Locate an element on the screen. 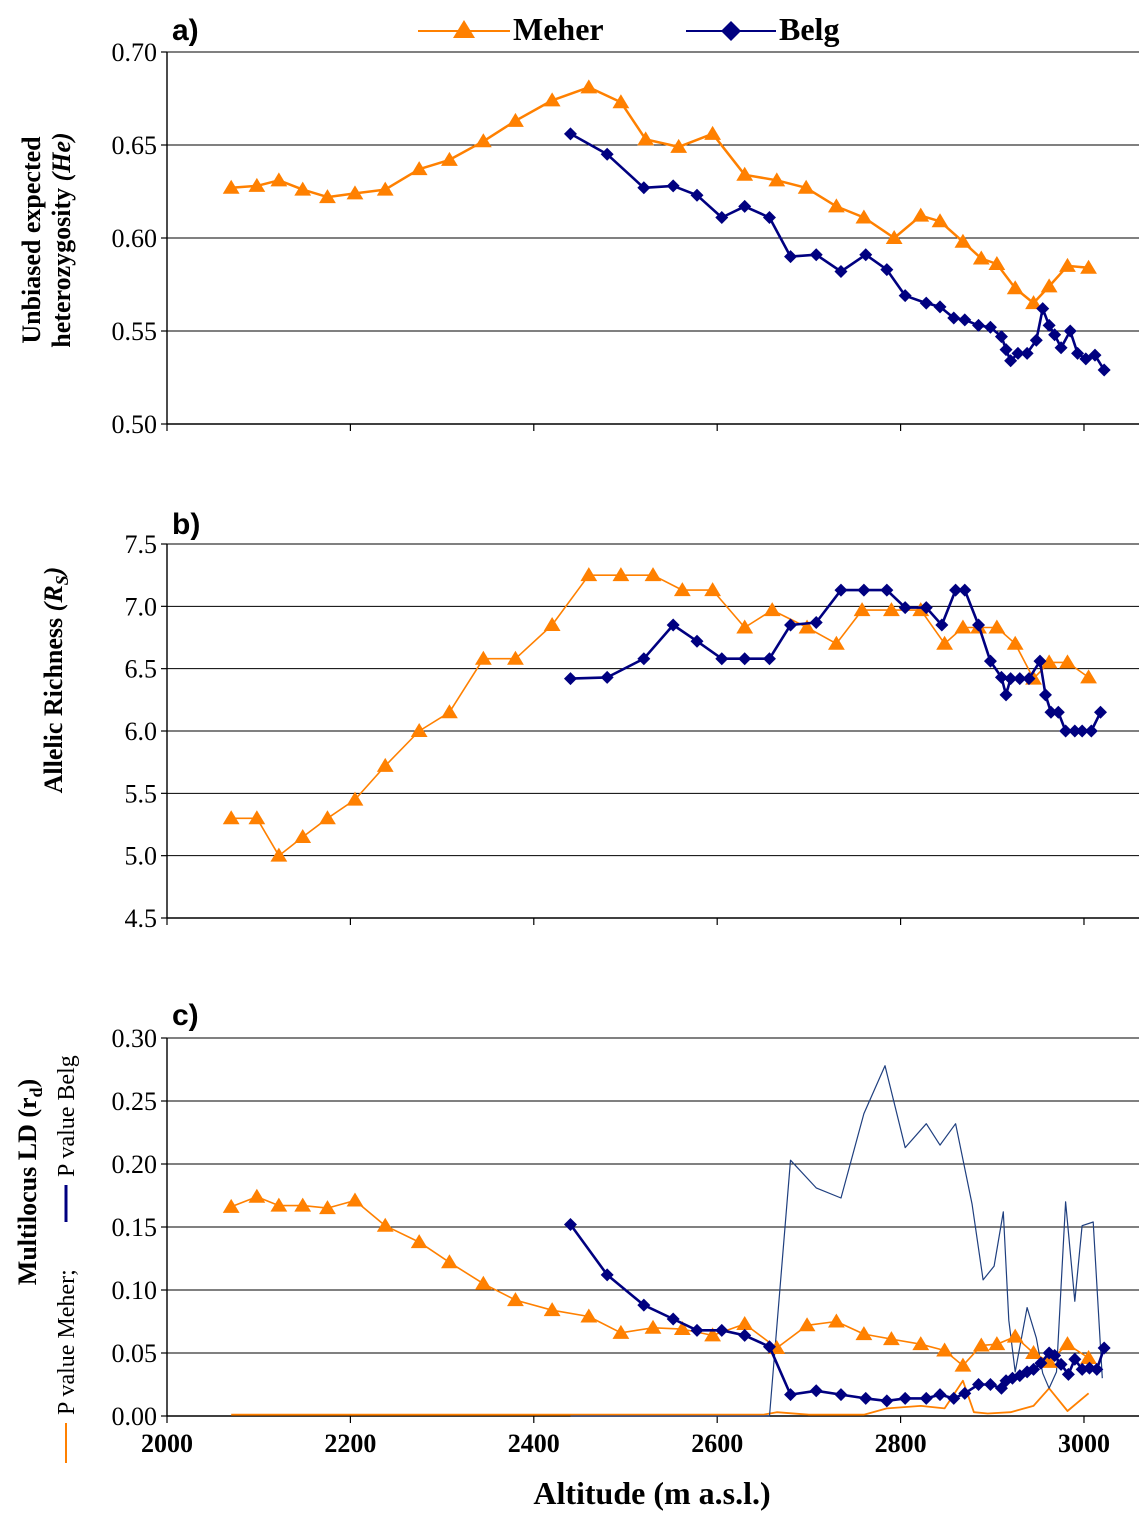 This screenshot has height=1520, width=1139. panel-a-ylabel-line2: heterozygosity (He) is located at coordinates (61, 239).